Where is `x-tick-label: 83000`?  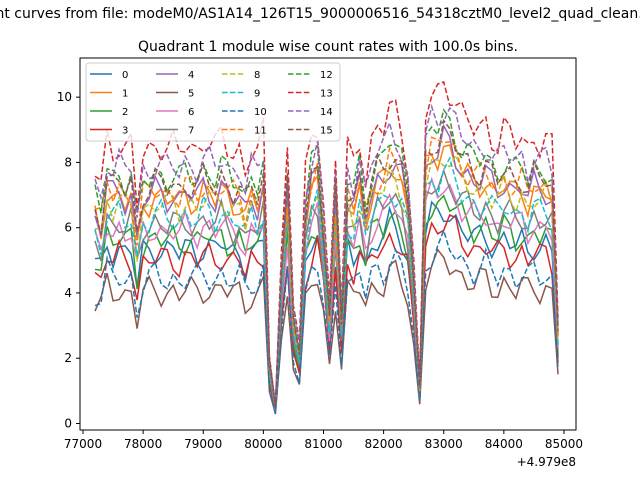 x-tick-label: 83000 is located at coordinates (444, 444).